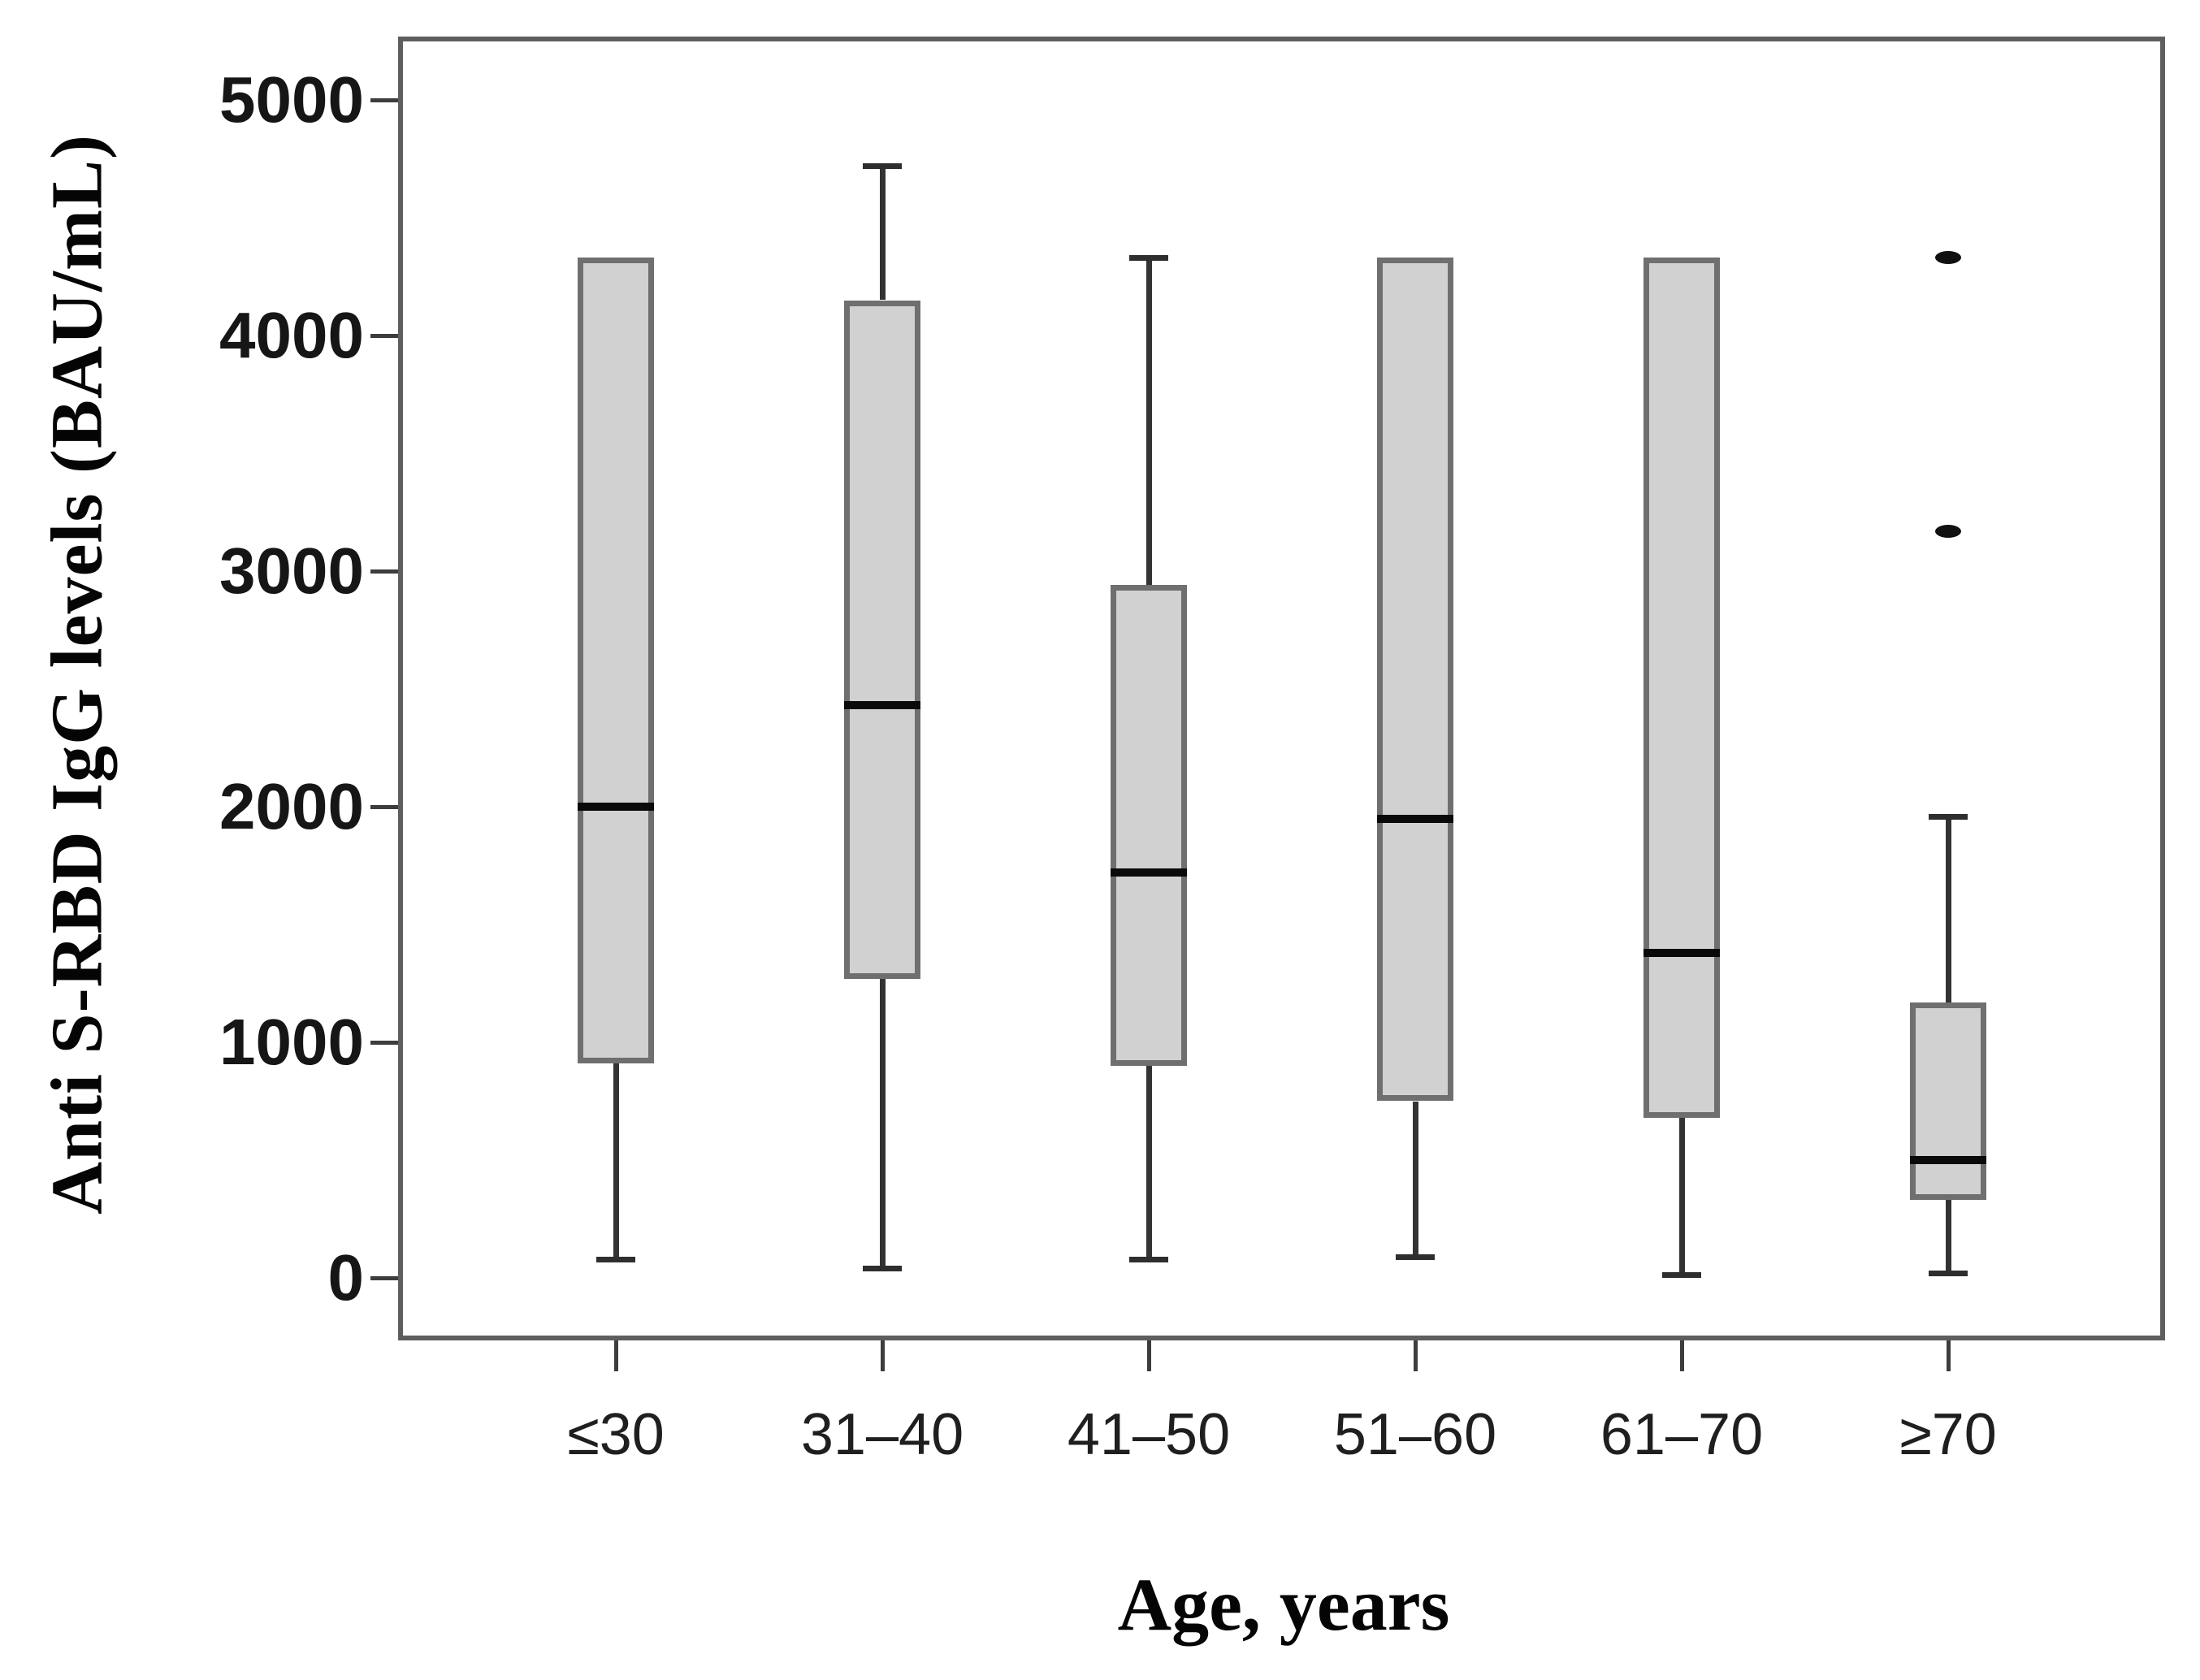  I want to click on y-tick-label: 0, so click(346, 1277).